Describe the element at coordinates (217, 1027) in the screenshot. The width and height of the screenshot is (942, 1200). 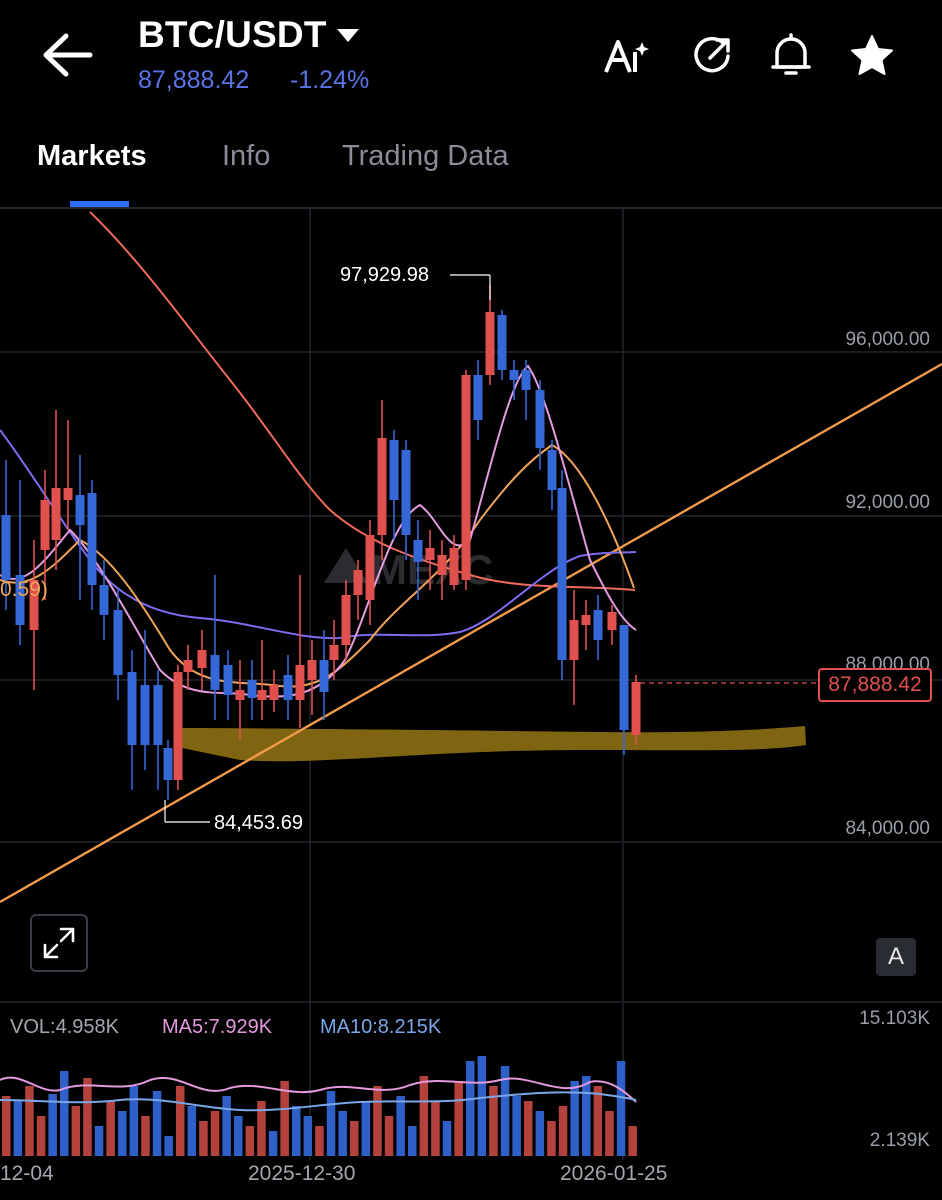
I see `volume-ma5: MA5:7.929K` at that location.